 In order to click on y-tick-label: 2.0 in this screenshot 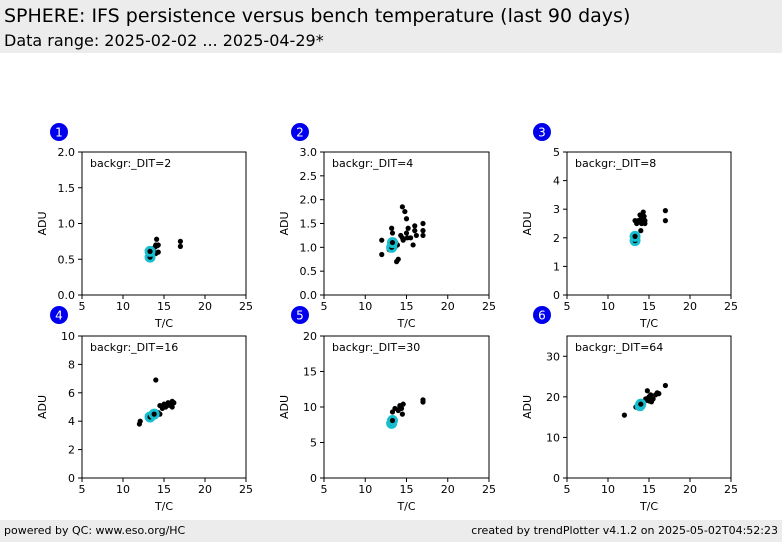, I will do `click(309, 200)`.